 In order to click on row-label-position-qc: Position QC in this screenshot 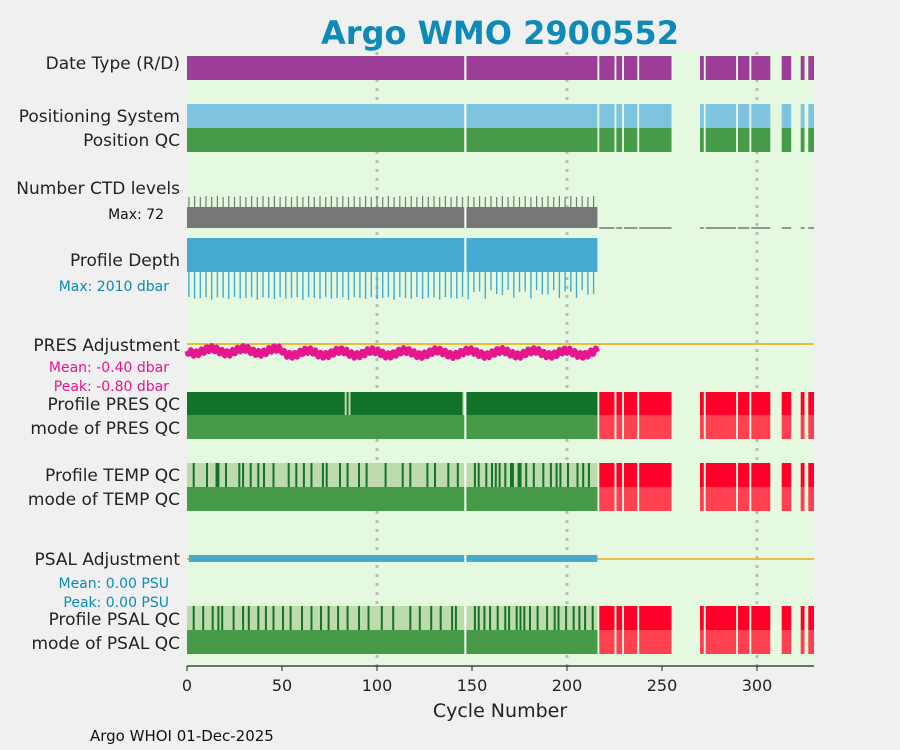, I will do `click(131, 141)`.